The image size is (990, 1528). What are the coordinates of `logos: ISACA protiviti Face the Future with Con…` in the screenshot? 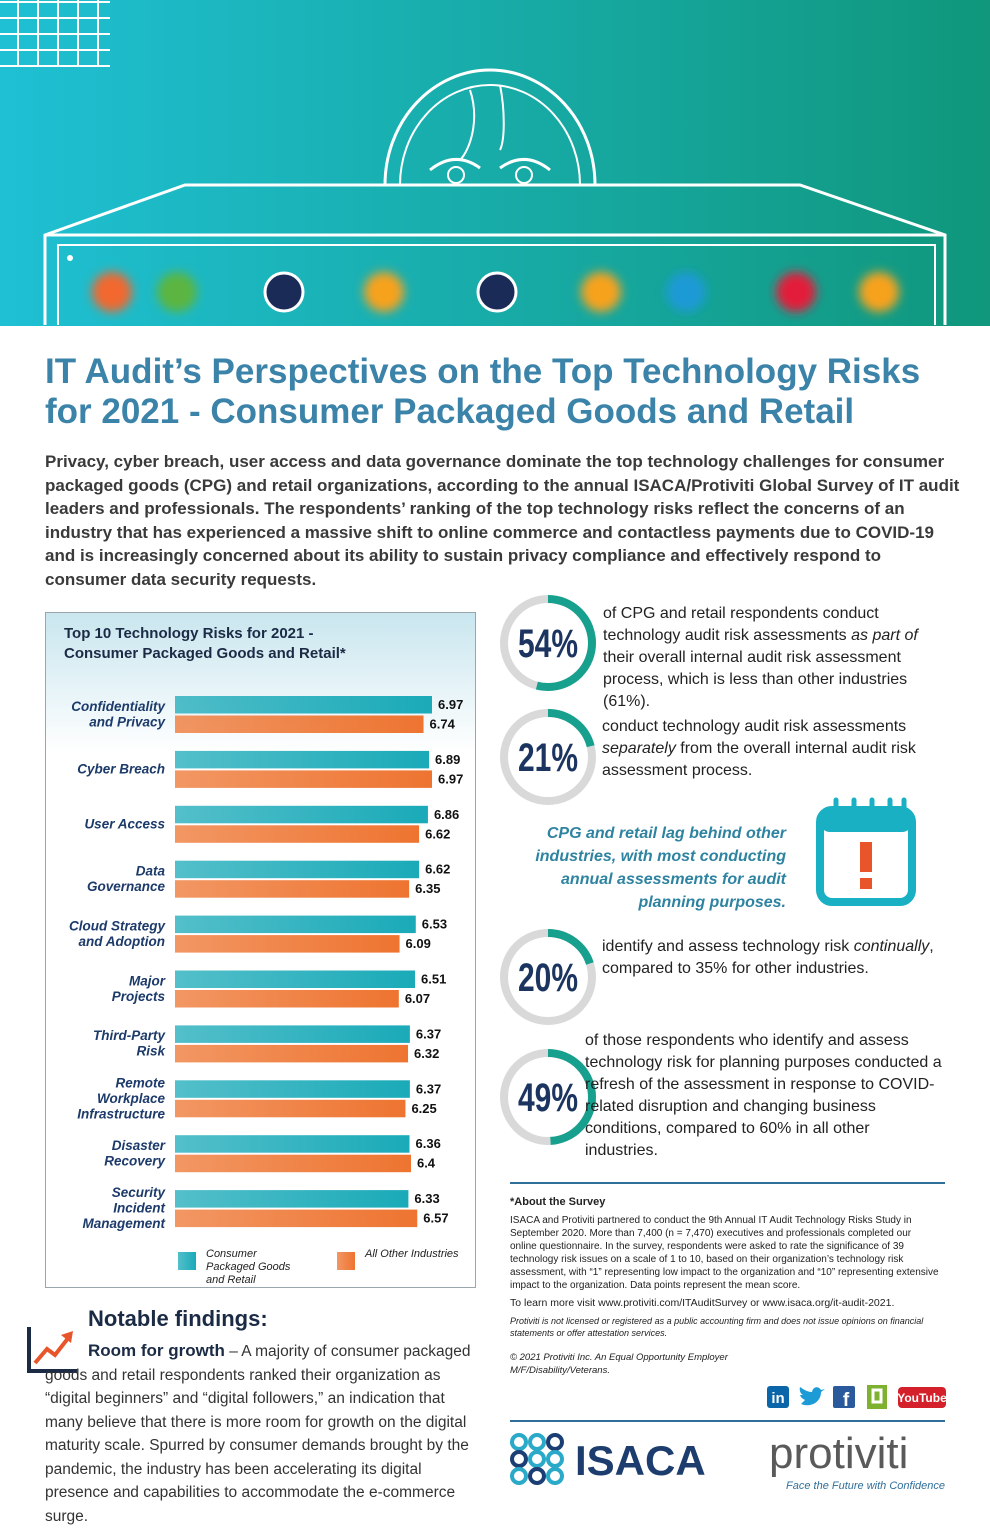 It's located at (727, 1460).